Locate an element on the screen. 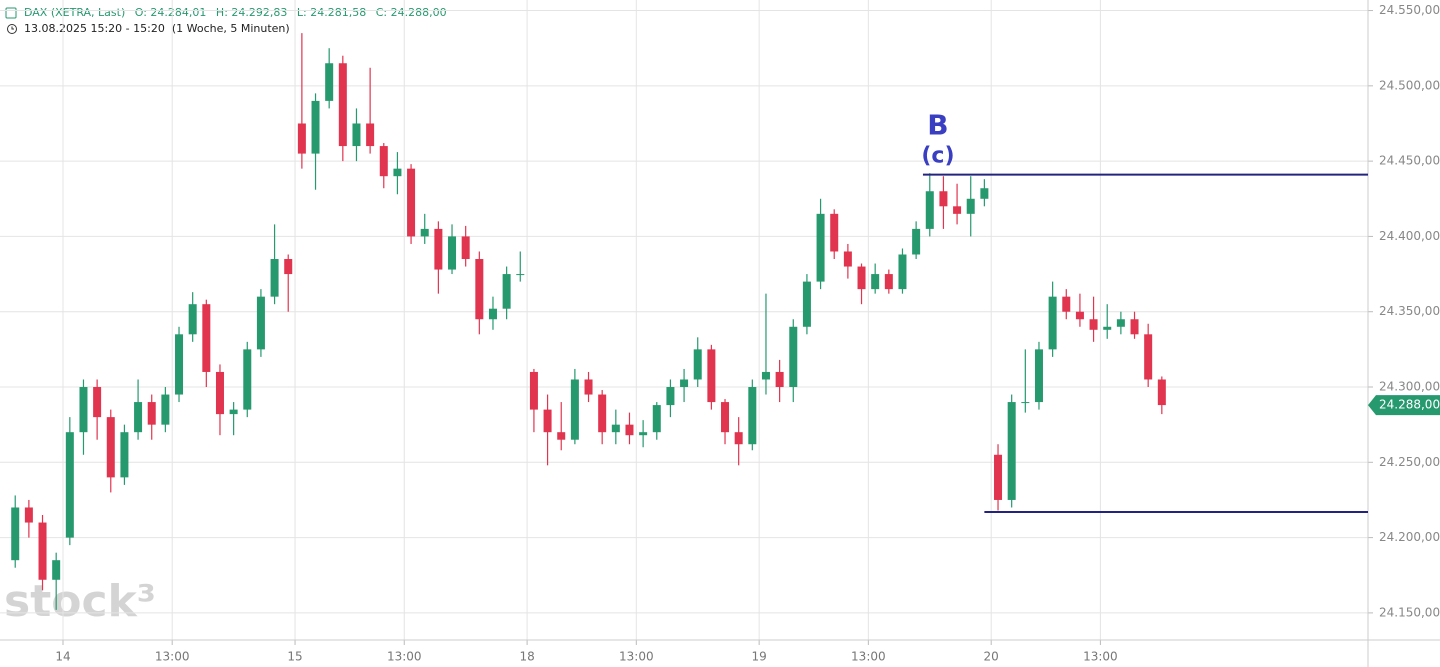 Image resolution: width=1440 pixels, height=667 pixels. price-tag is located at coordinates (1404, 405).